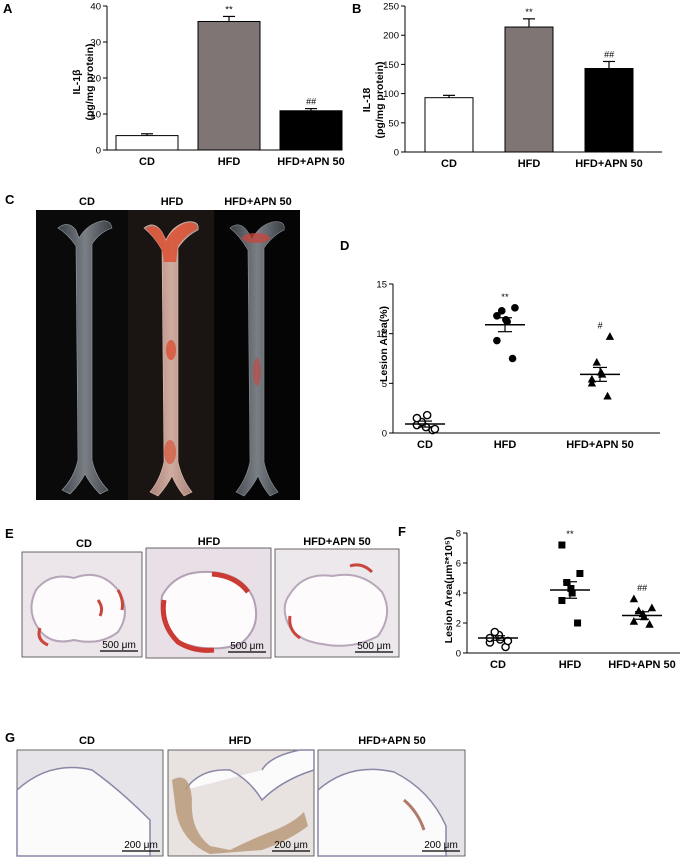 This screenshot has width=685, height=864. What do you see at coordinates (240, 815) in the screenshot?
I see `histology-g-hfd-plaque` at bounding box center [240, 815].